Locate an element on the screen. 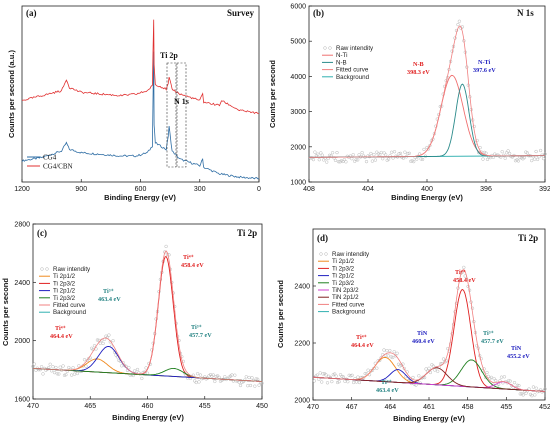  panel-a-xtick-label: 1200 is located at coordinates (22, 189).